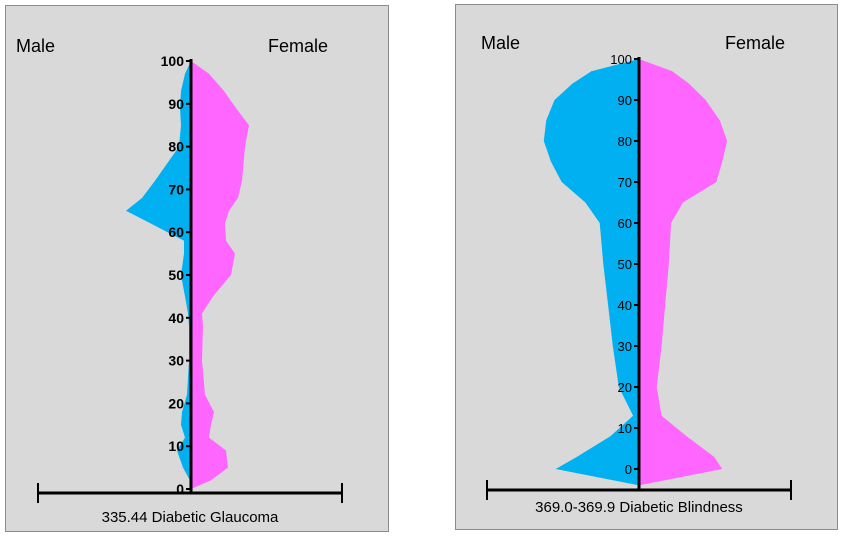 The image size is (843, 538). Describe the element at coordinates (639, 507) in the screenshot. I see `x-axis-title: 369.0-369.9 Diabetic Blindness` at that location.